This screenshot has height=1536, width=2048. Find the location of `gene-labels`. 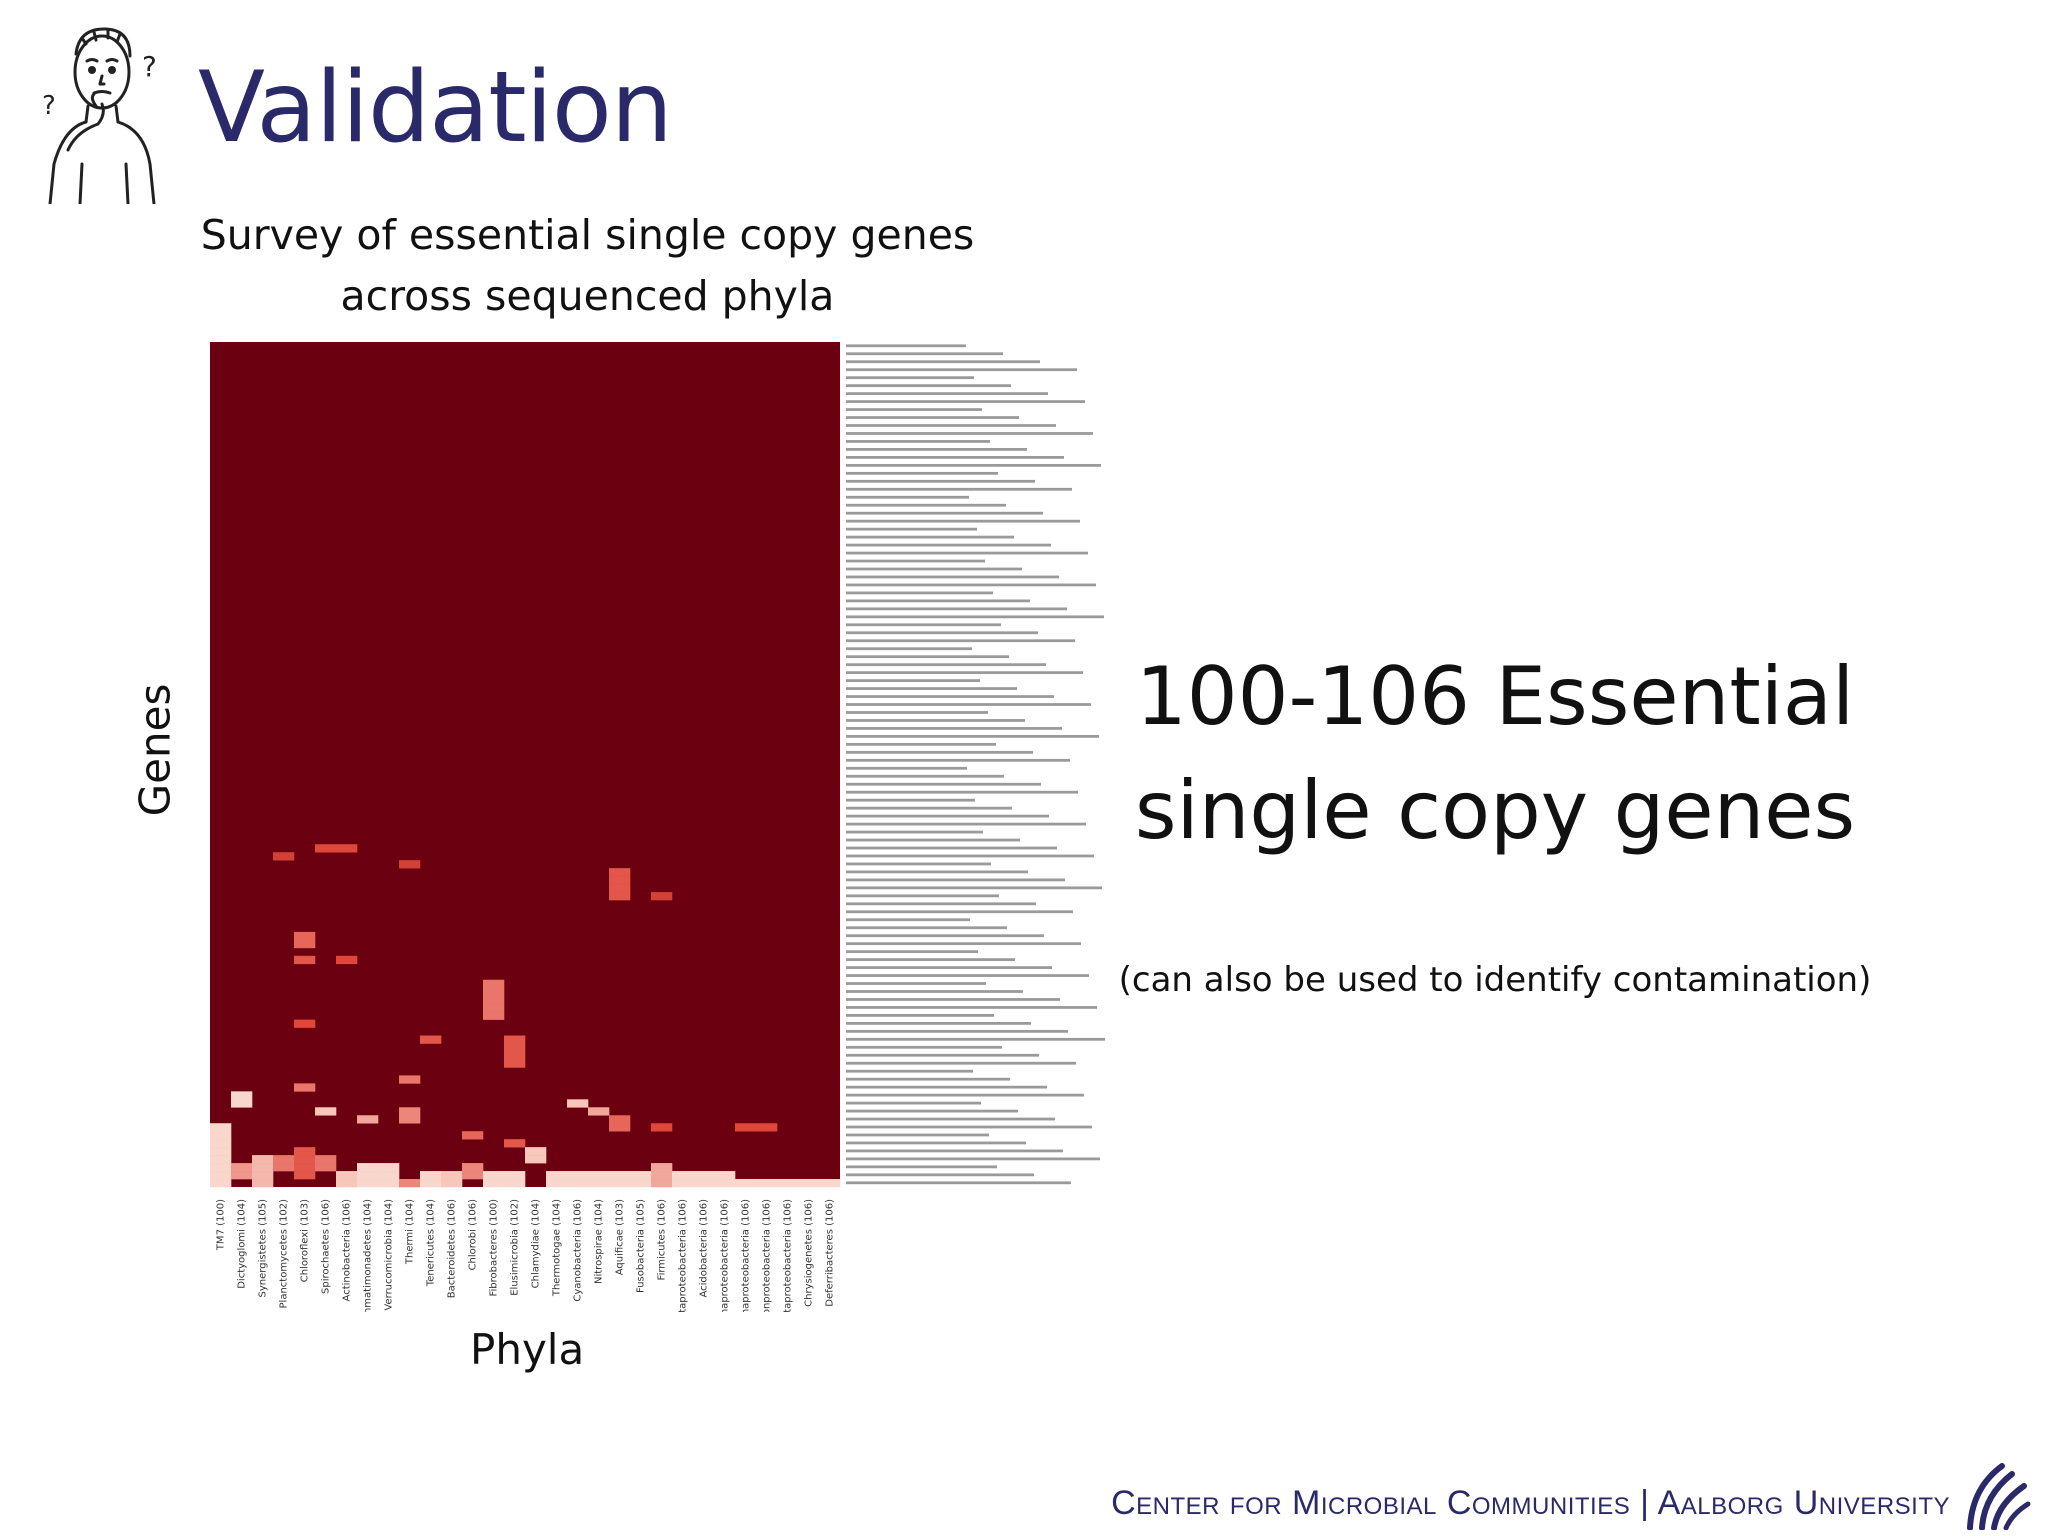

gene-labels is located at coordinates (975, 764).